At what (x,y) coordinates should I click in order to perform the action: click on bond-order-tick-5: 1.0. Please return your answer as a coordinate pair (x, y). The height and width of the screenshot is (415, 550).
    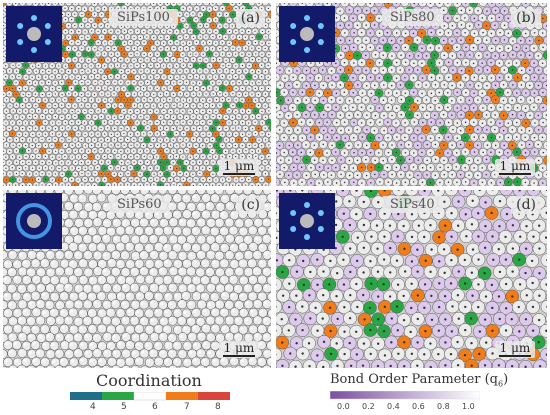
    Looking at the image, I should click on (468, 406).